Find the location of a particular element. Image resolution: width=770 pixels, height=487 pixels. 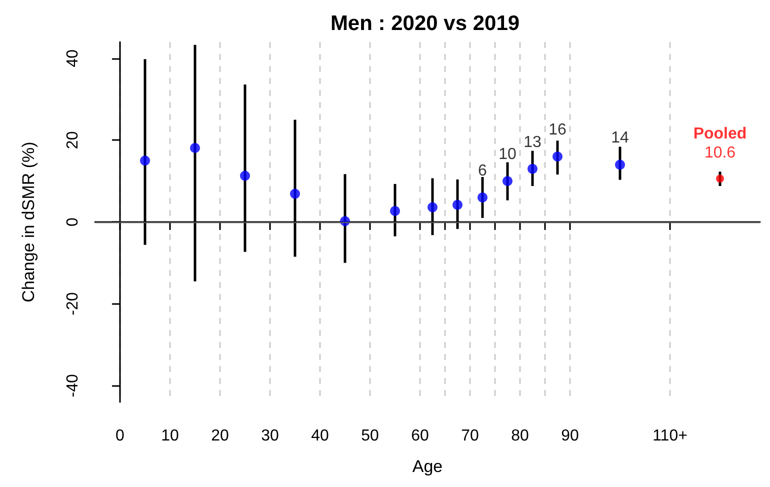

text: Pooled is located at coordinates (720, 134).